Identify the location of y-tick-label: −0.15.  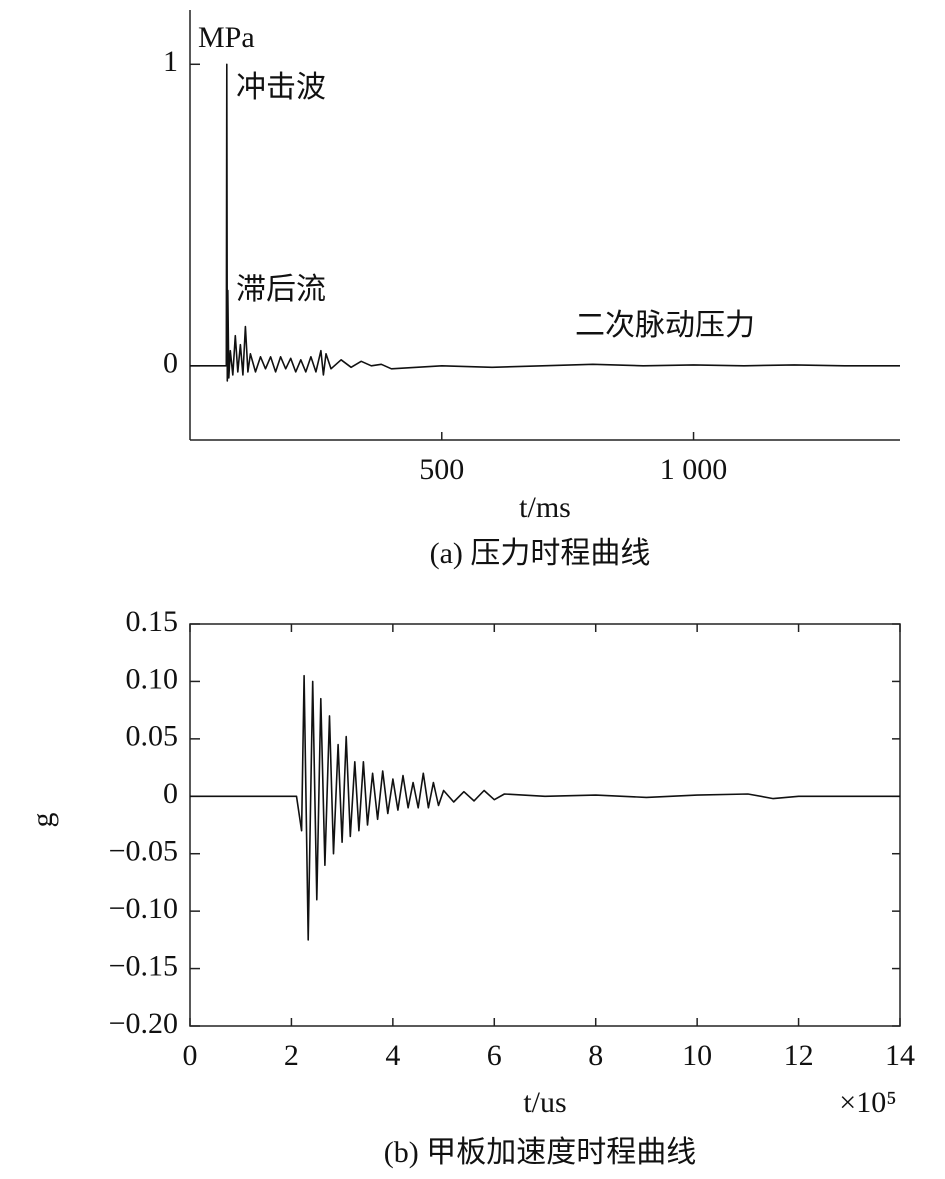
(143, 965).